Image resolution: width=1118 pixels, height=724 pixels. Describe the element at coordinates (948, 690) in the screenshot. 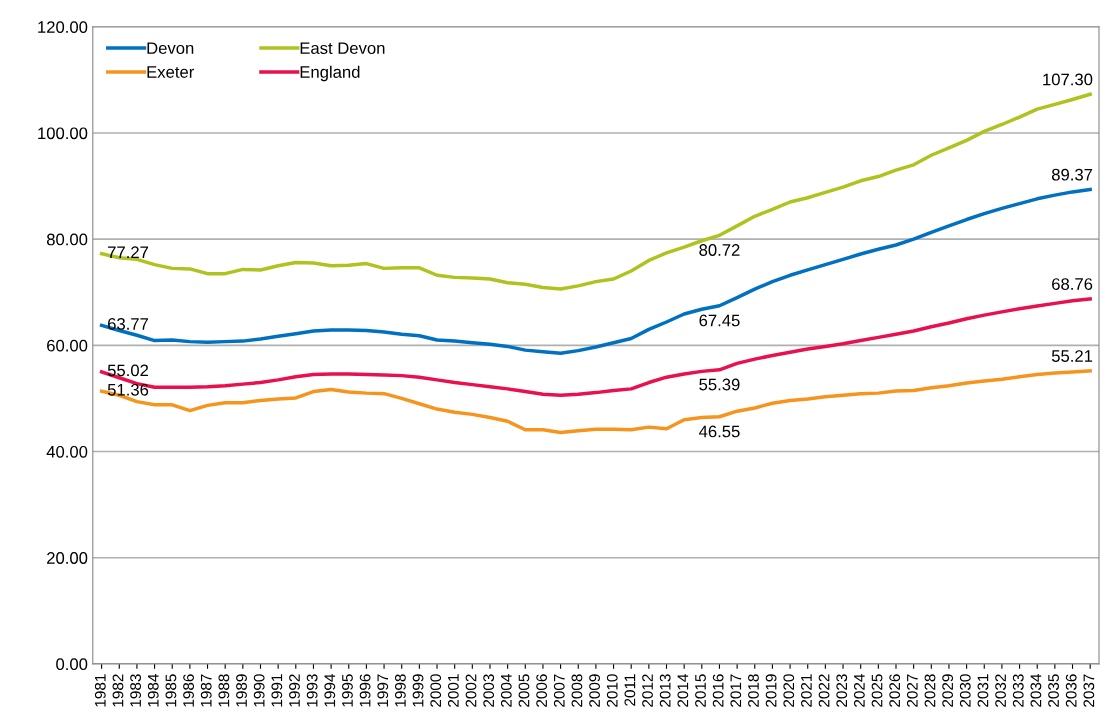

I see `x-tick-label: 2029` at that location.